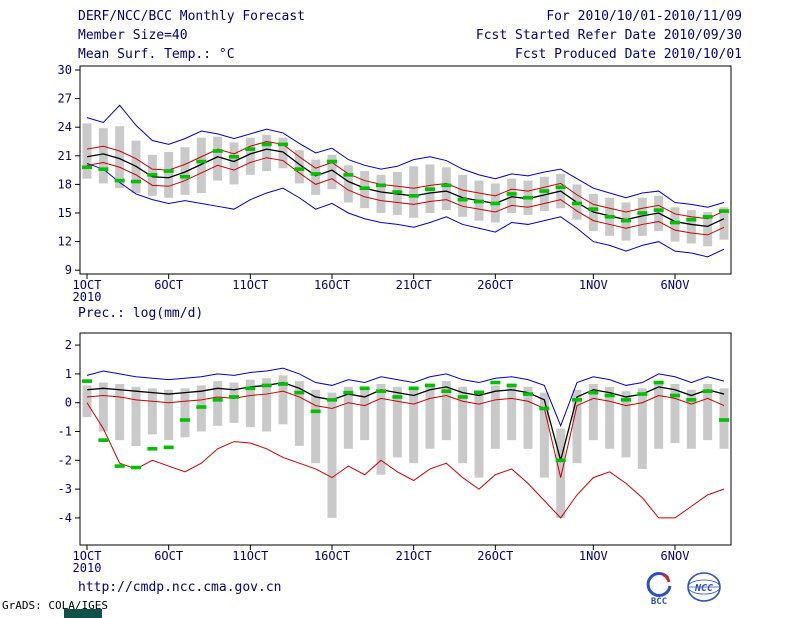 Image resolution: width=800 pixels, height=618 pixels. I want to click on bottom-left-fragment, so click(83, 613).